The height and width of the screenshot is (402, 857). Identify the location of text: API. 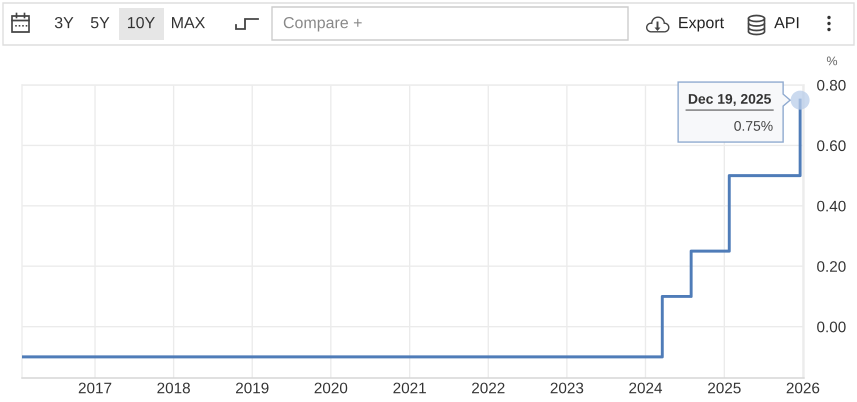
(786, 22).